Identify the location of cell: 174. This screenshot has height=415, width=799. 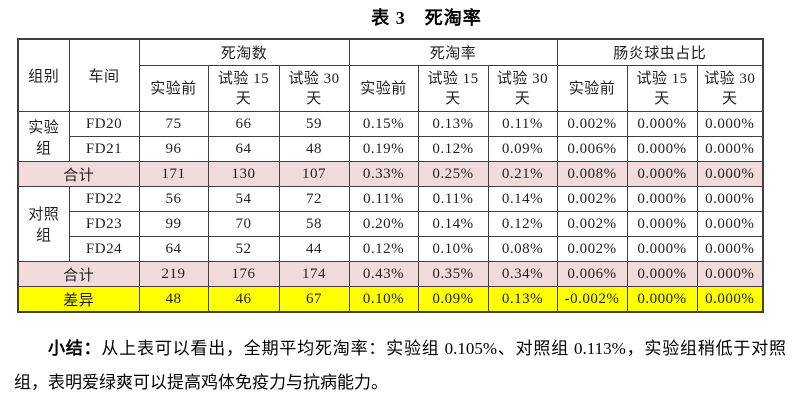
(314, 274).